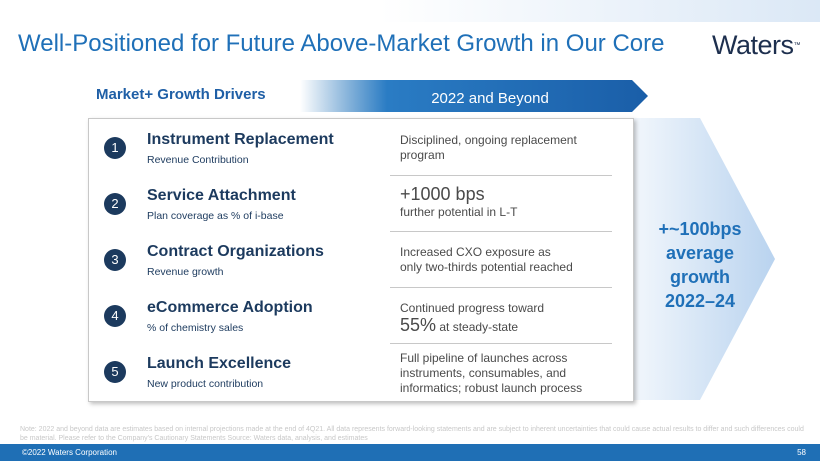 This screenshot has height=461, width=820. Describe the element at coordinates (700, 301) in the screenshot. I see `callout-line: 2022–24` at that location.